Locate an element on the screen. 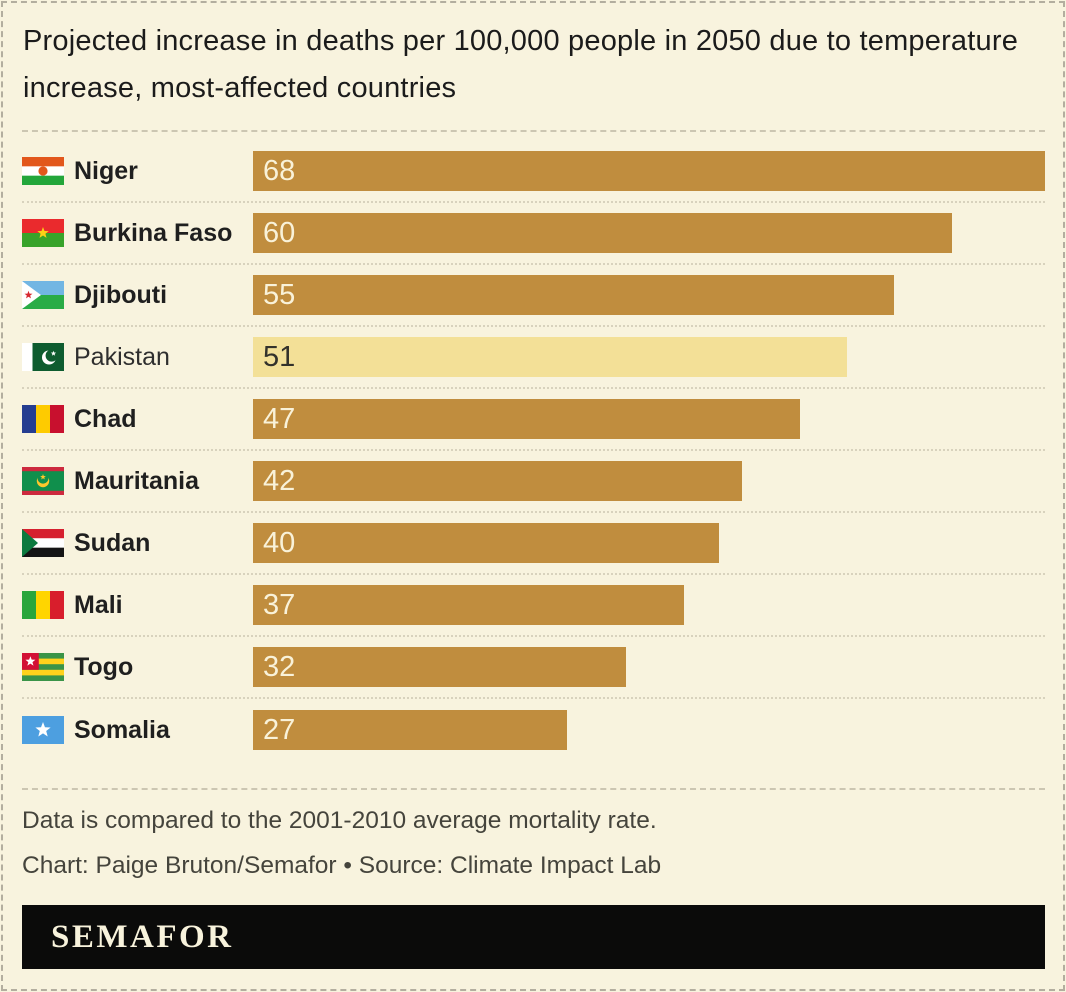  niger-flag-icon is located at coordinates (43, 171).